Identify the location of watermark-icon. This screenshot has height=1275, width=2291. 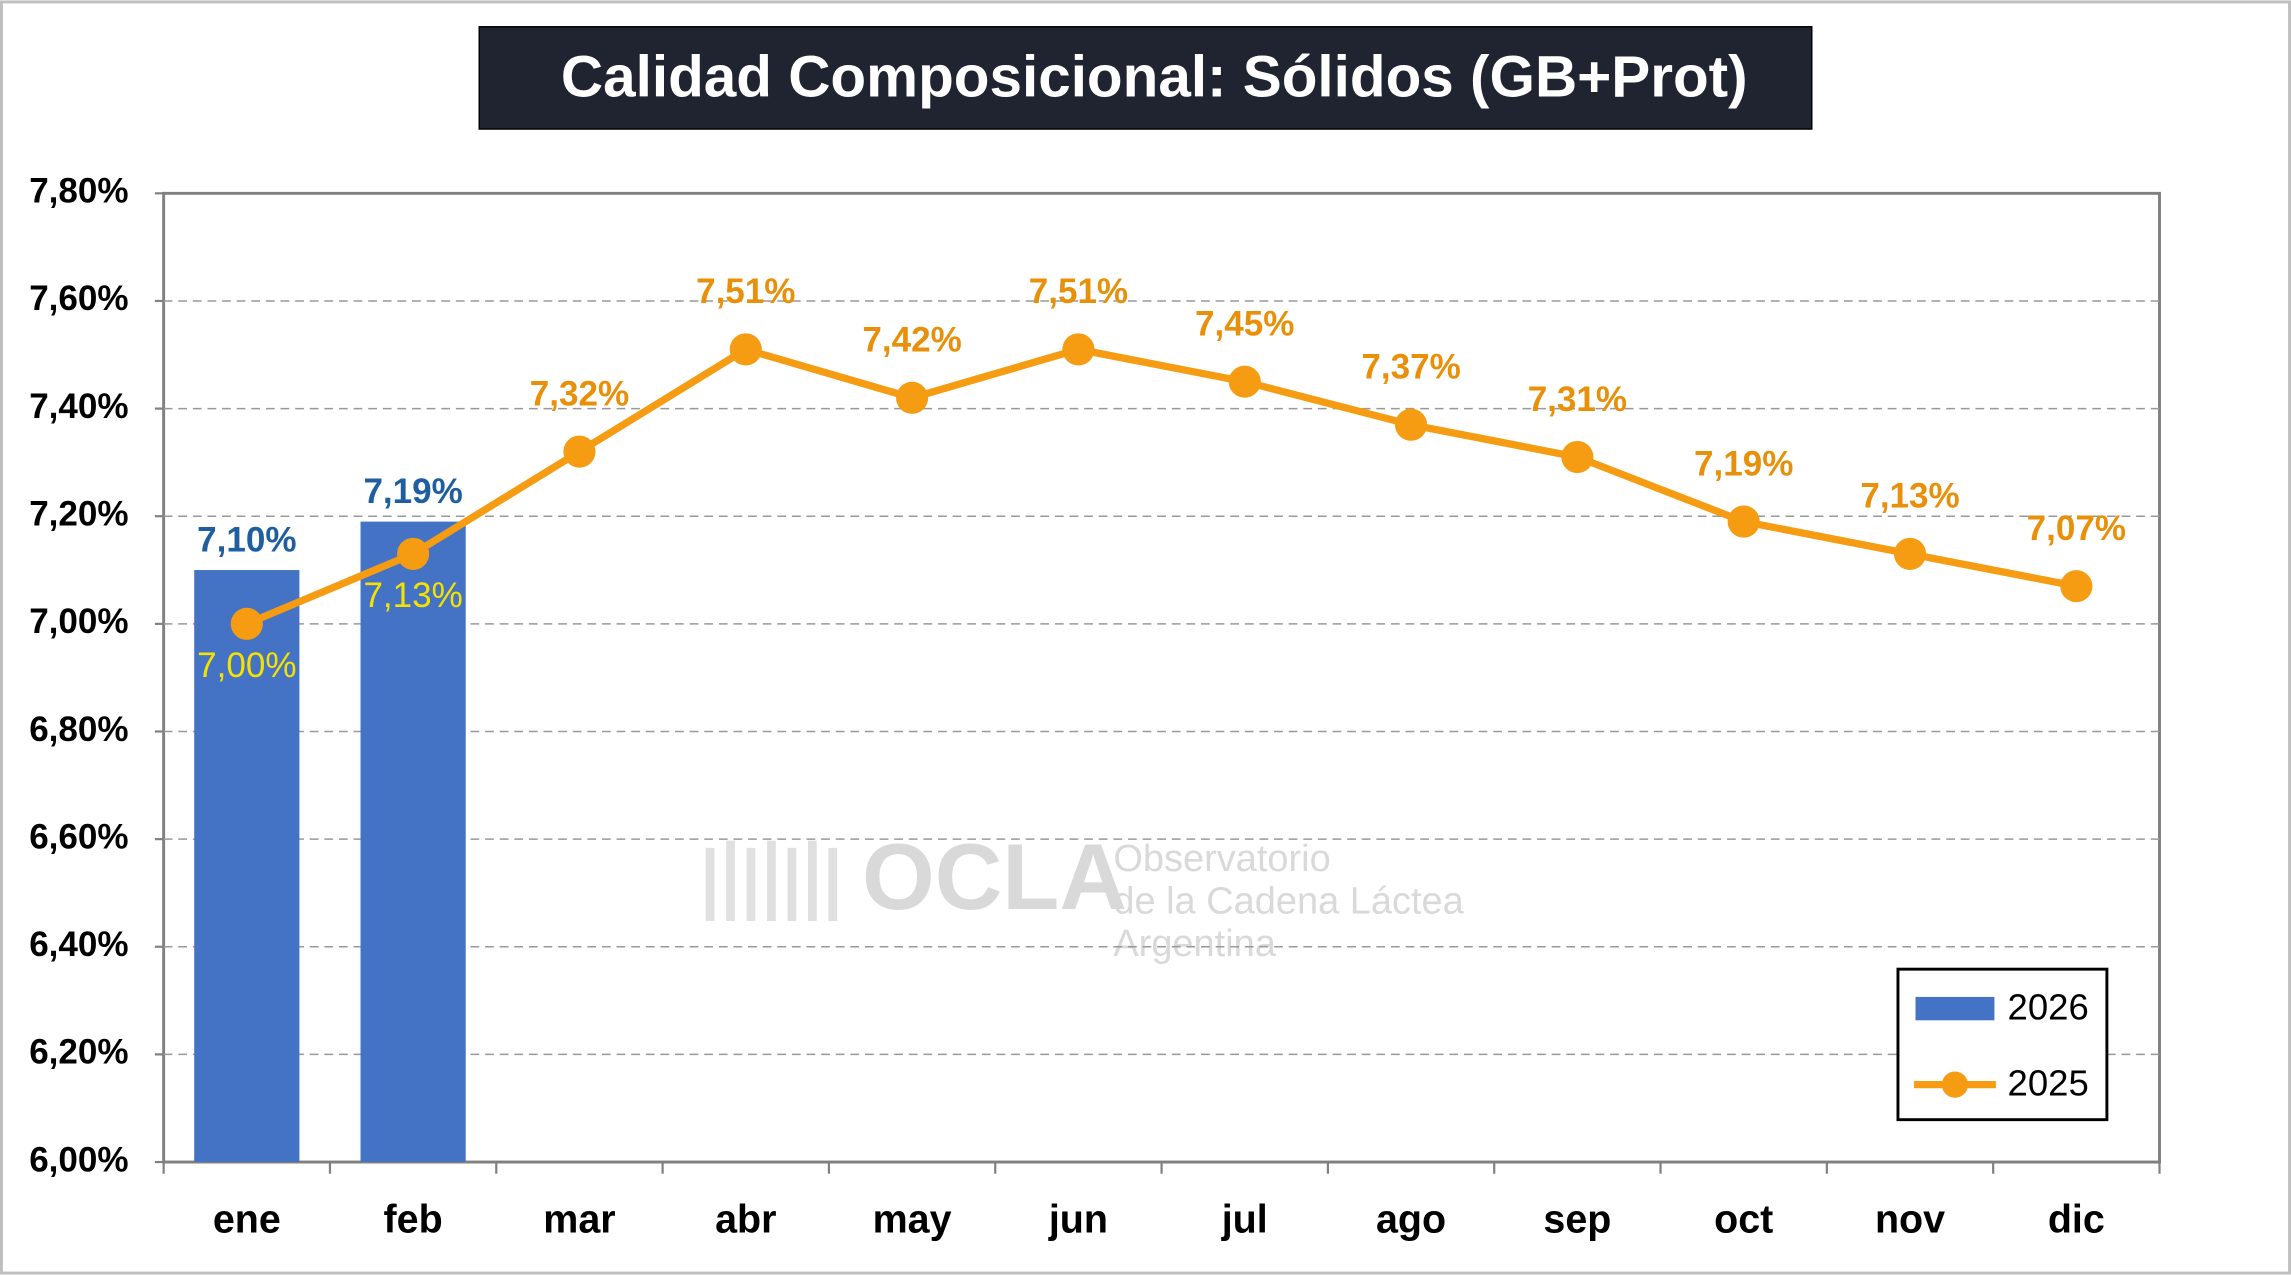
(771, 880).